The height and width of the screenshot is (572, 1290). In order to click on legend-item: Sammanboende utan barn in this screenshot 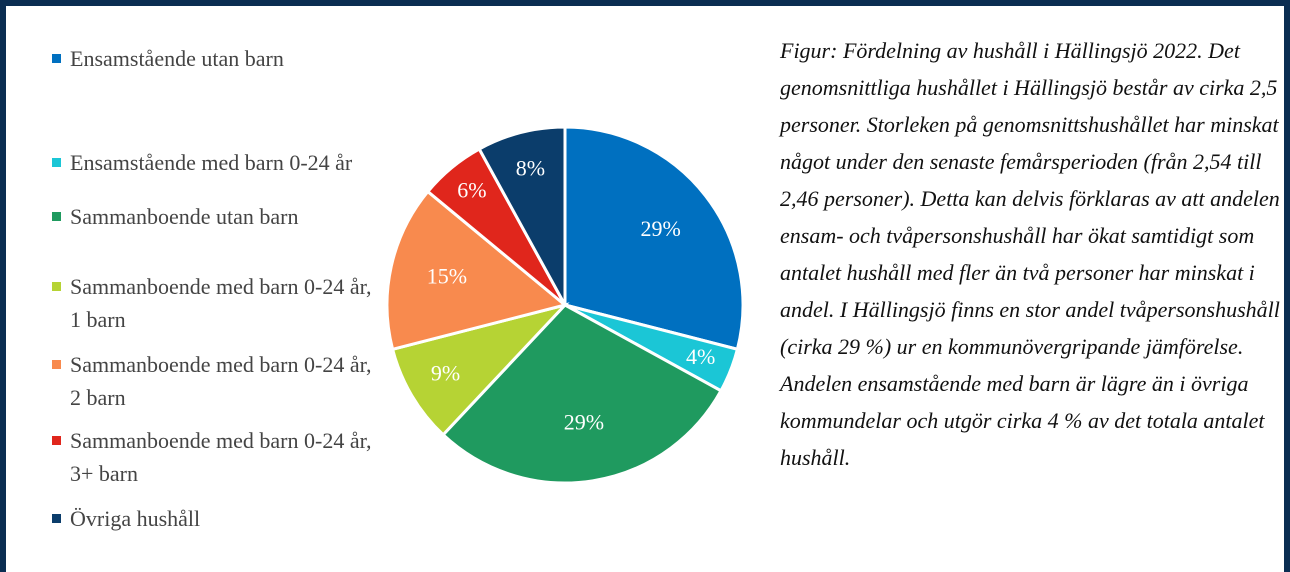, I will do `click(212, 216)`.